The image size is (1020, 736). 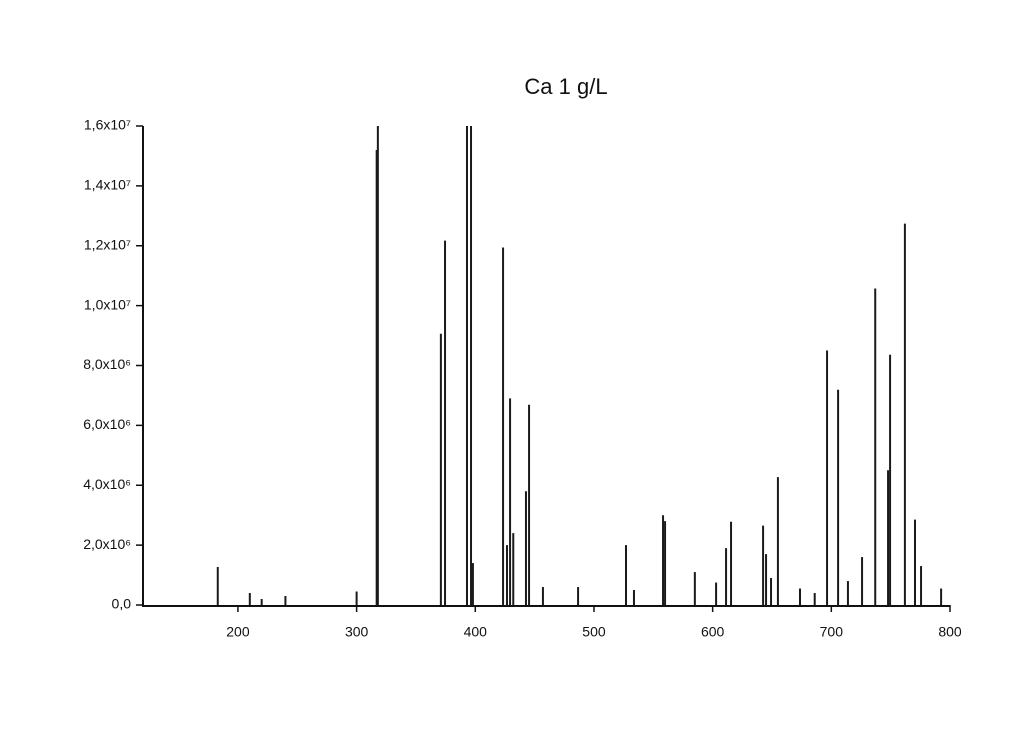 I want to click on y-tick-label: 6,0x10⁶, so click(x=107, y=424).